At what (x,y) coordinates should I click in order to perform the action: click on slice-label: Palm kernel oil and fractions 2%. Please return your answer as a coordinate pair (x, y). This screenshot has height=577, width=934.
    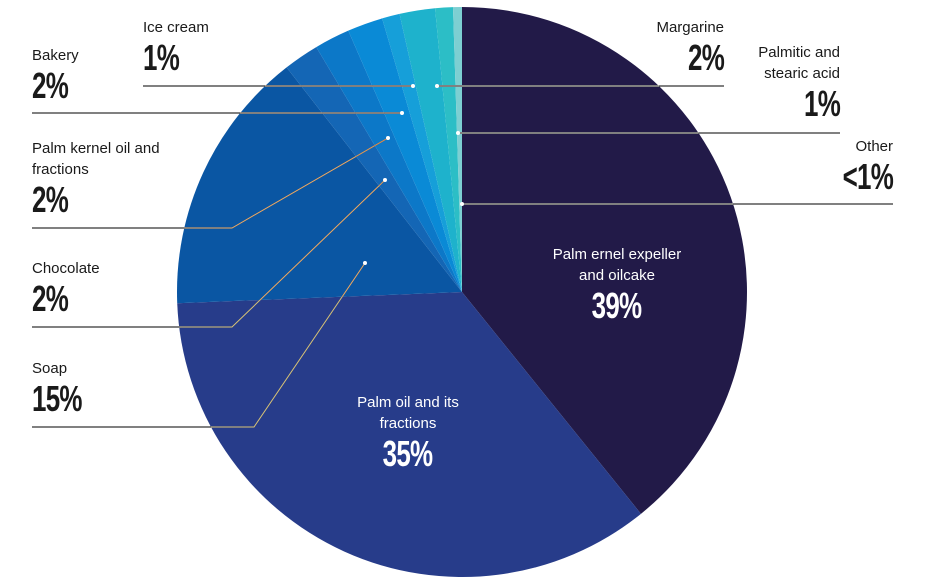
    Looking at the image, I should click on (97, 179).